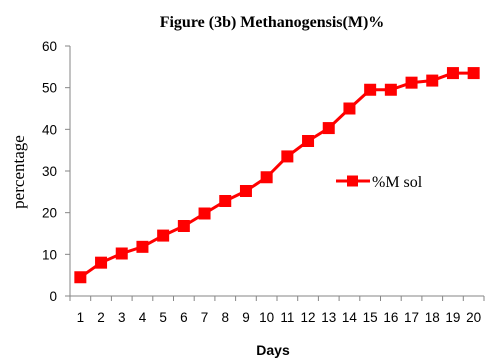 This screenshot has width=486, height=360. I want to click on y-ticks: 0 10 20 30 40 50 60, so click(56, 171).